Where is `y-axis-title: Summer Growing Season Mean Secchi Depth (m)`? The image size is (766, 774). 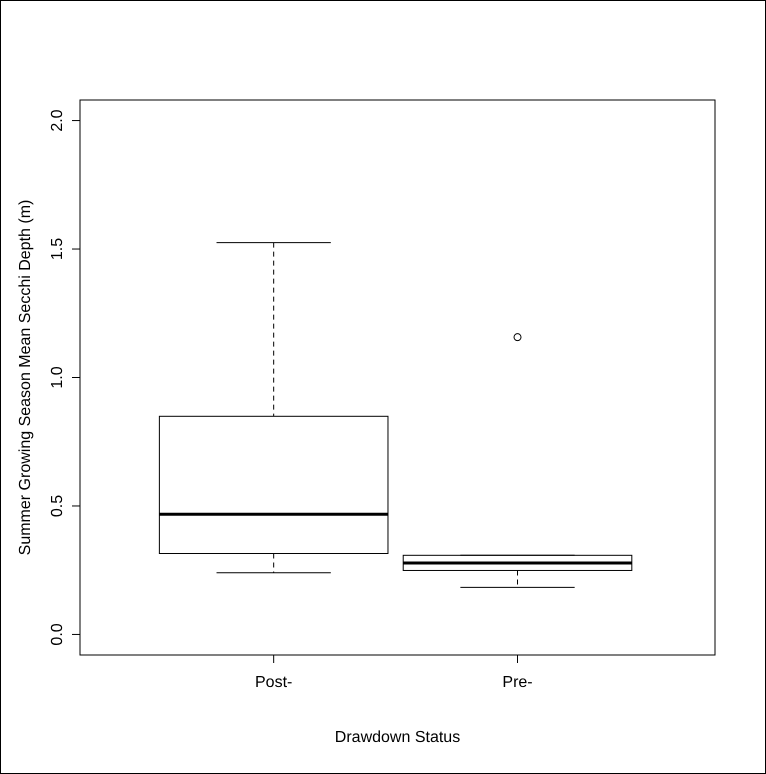
y-axis-title: Summer Growing Season Mean Secchi Depth (m) is located at coordinates (25, 378).